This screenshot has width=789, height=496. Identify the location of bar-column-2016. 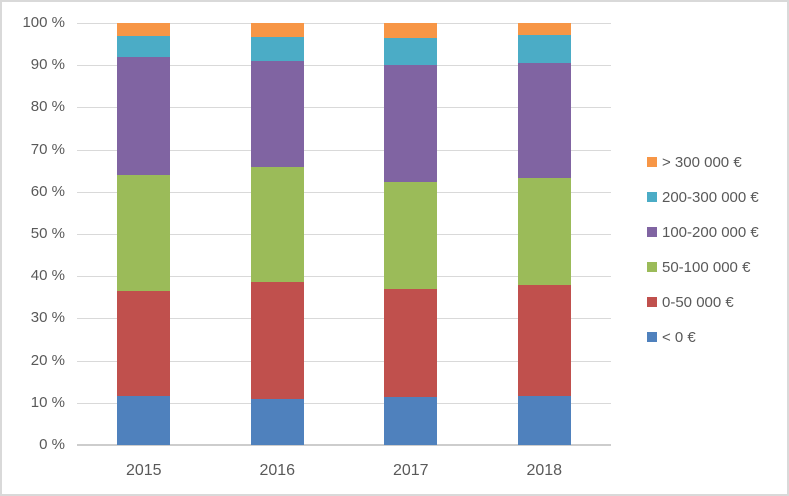
(277, 234).